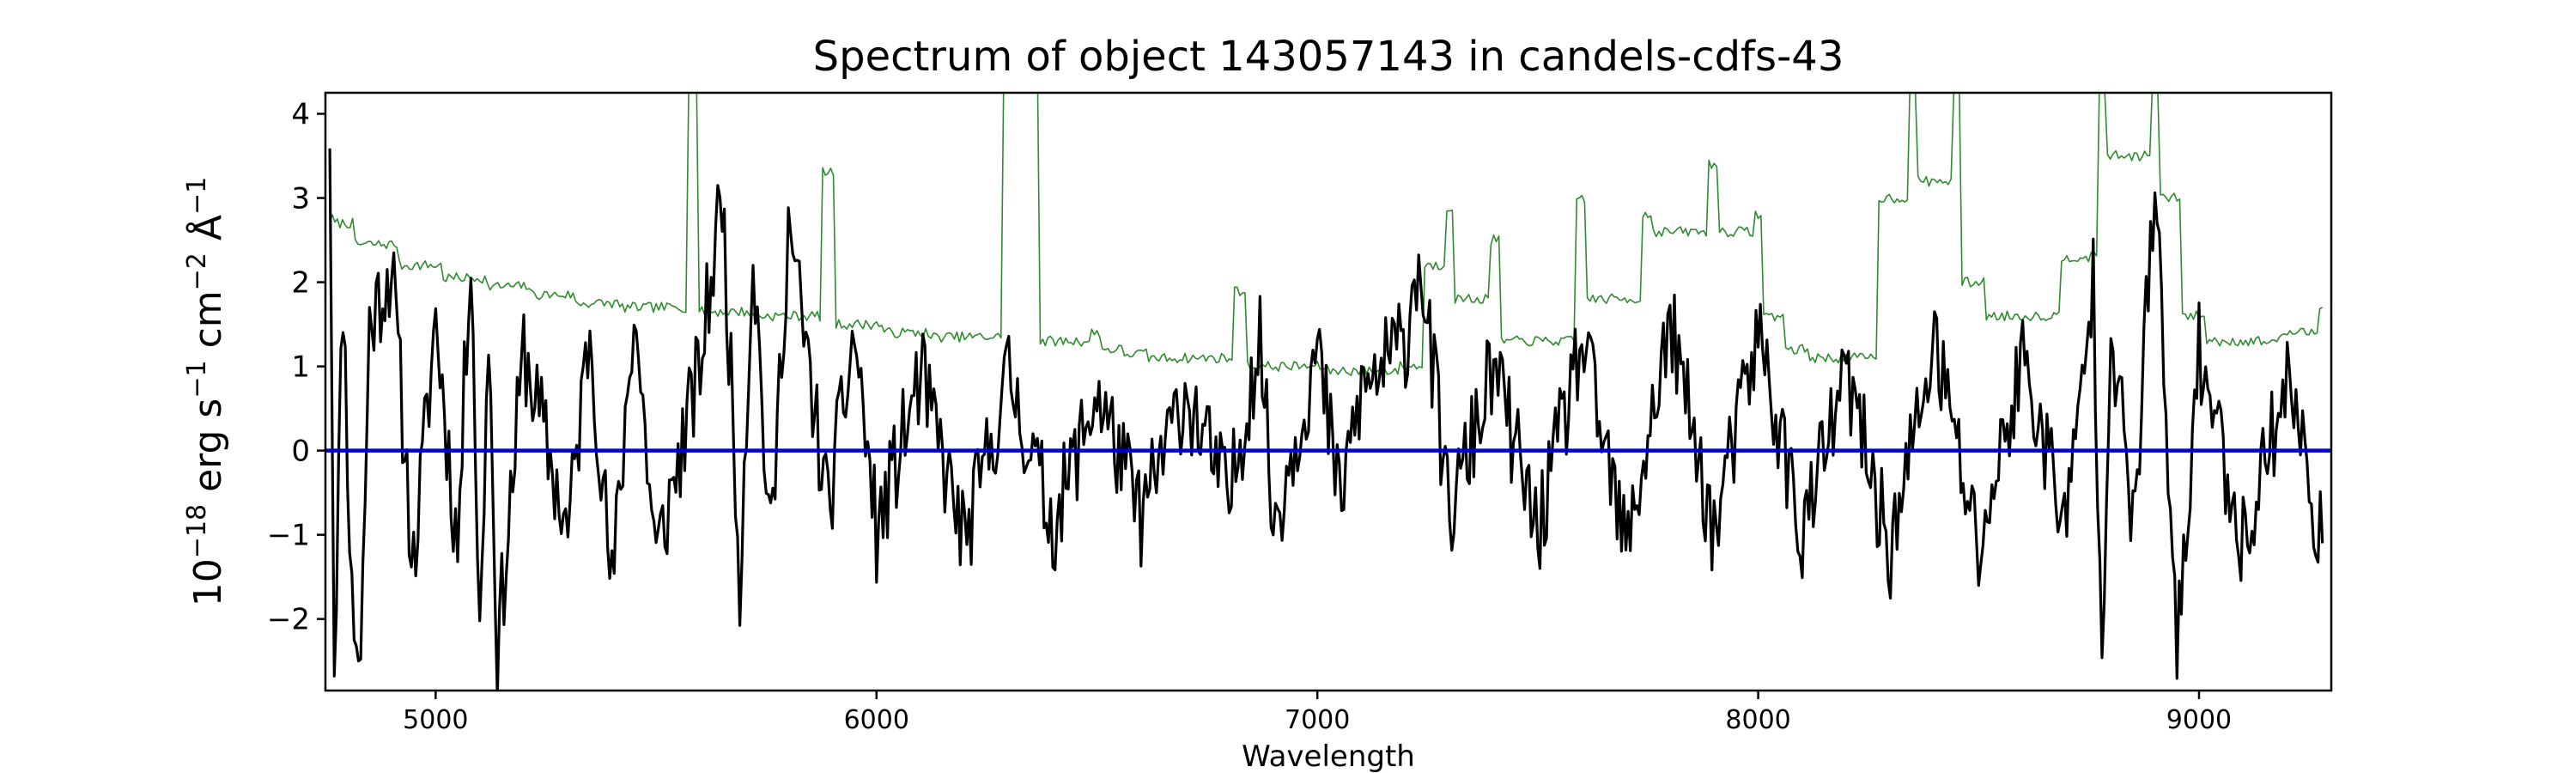 The width and height of the screenshot is (2576, 773). Describe the element at coordinates (301, 367) in the screenshot. I see `y-tick-label: 1` at that location.